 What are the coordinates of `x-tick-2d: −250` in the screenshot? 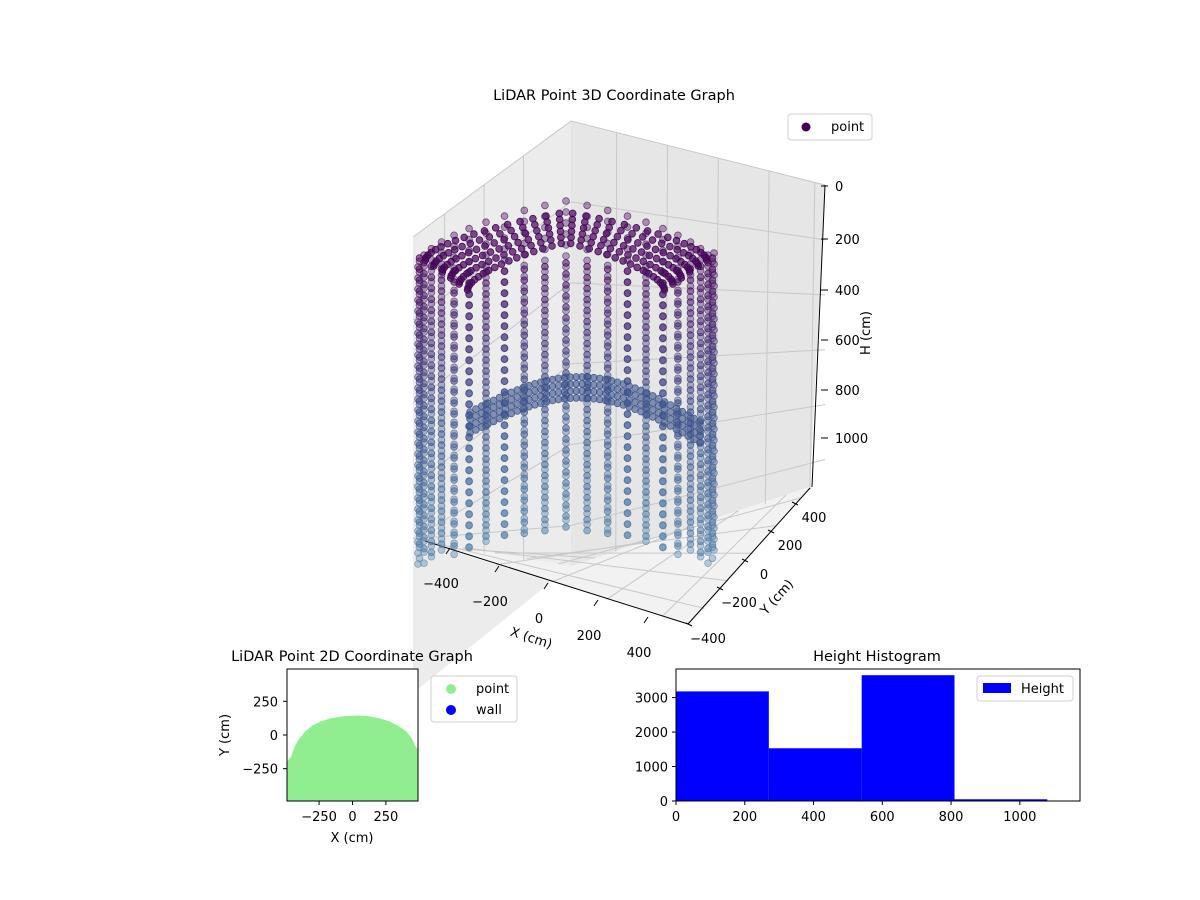 It's located at (319, 813).